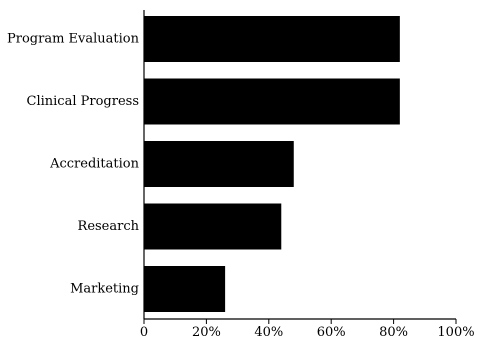  What do you see at coordinates (109, 226) in the screenshot?
I see `category-label: Research` at bounding box center [109, 226].